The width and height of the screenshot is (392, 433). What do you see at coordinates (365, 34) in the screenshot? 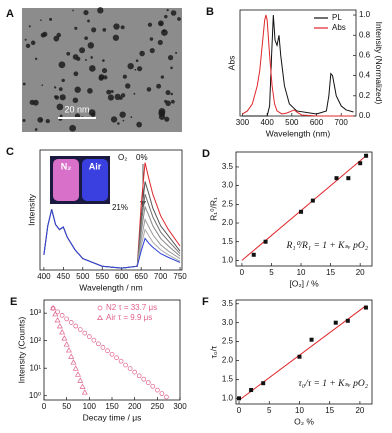
I see `y2-tick-label: 0.8` at bounding box center [365, 34].